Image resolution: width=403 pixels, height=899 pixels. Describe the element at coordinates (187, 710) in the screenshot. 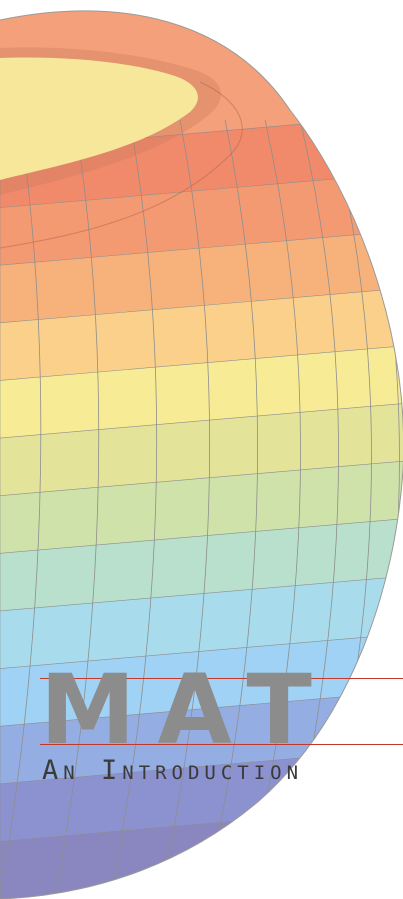

I see `cover-title: MAT` at that location.